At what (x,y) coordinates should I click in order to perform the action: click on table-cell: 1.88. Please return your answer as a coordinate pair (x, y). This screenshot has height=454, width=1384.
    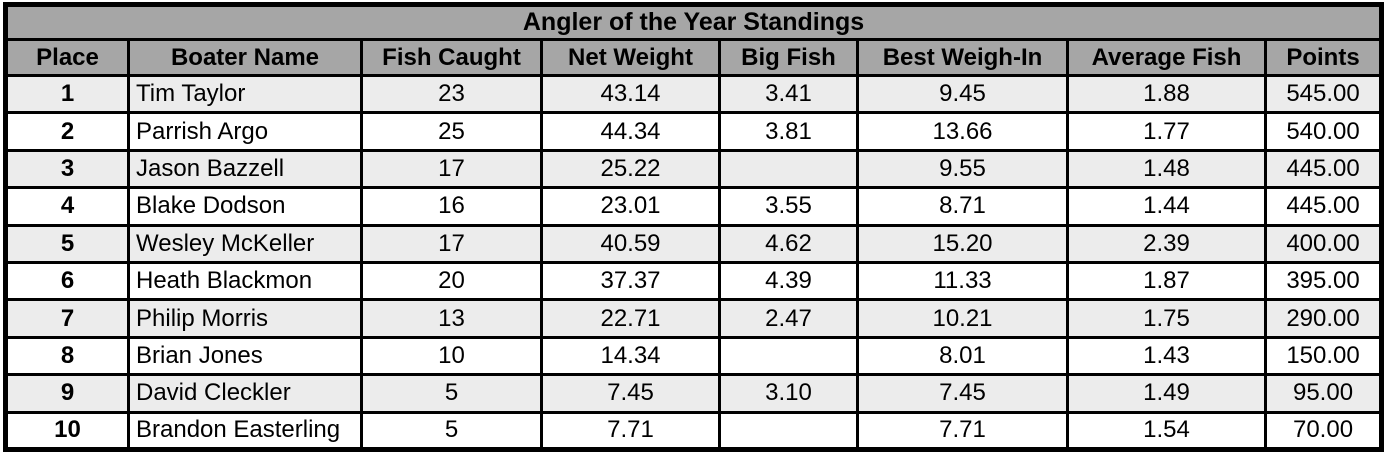
    Looking at the image, I should click on (1166, 94).